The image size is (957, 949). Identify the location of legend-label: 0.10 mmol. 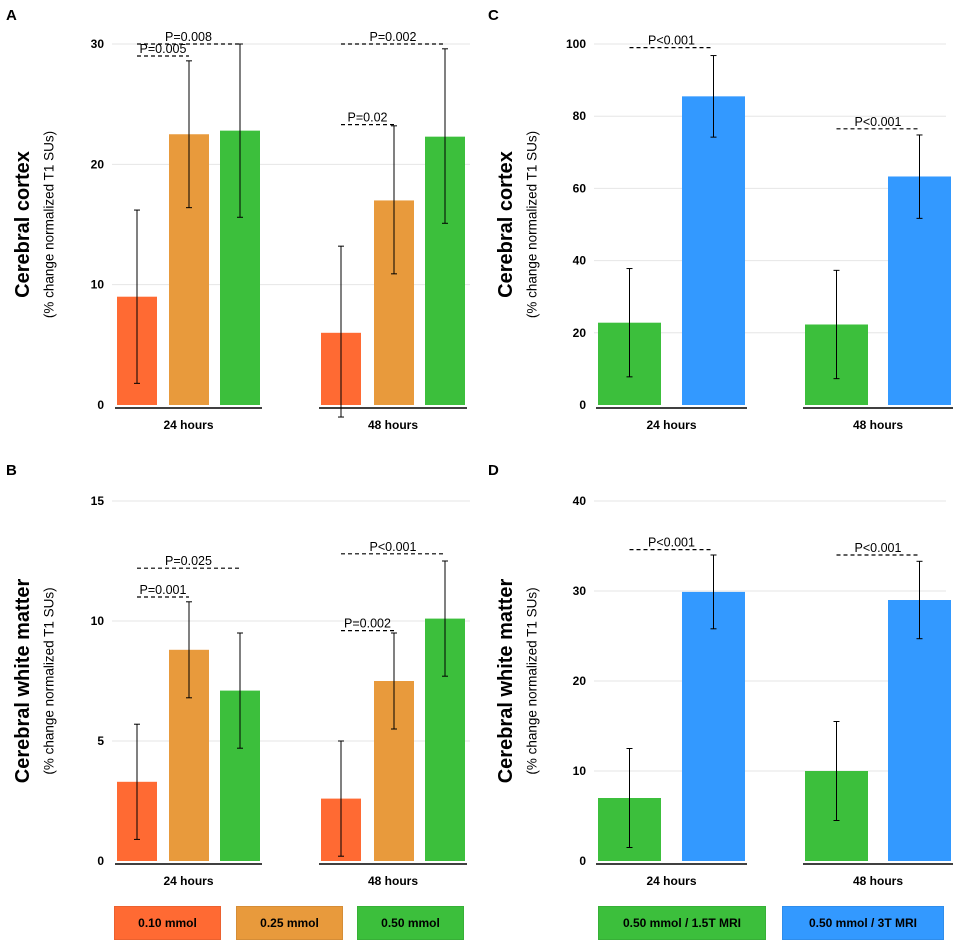
(167, 923).